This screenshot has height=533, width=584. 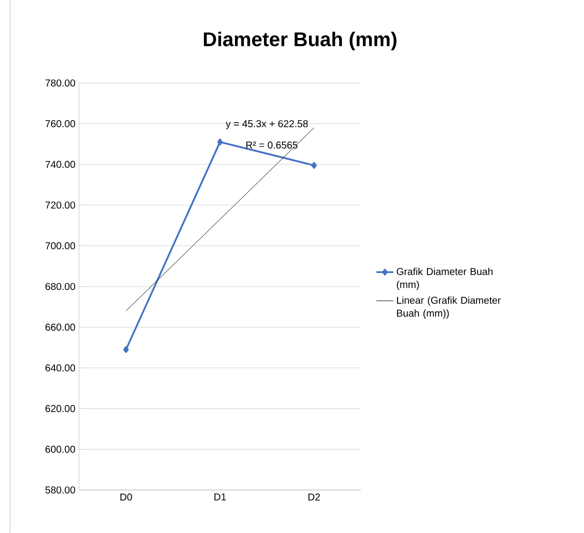 I want to click on y-tick-label: 760.00, so click(x=61, y=124).